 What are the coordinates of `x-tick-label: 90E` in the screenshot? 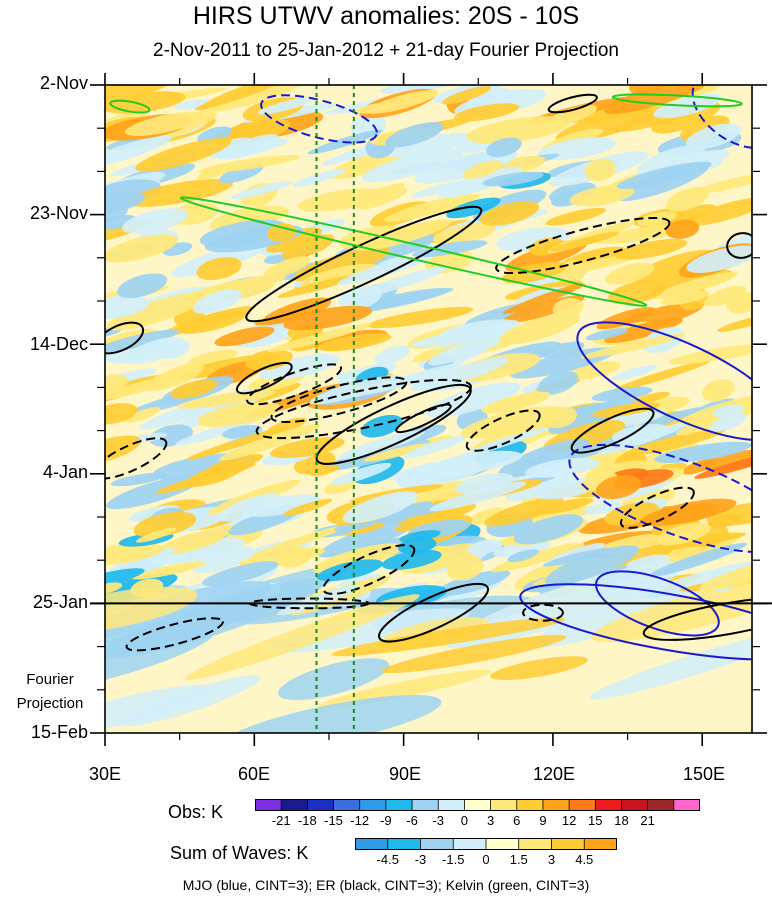 It's located at (405, 774).